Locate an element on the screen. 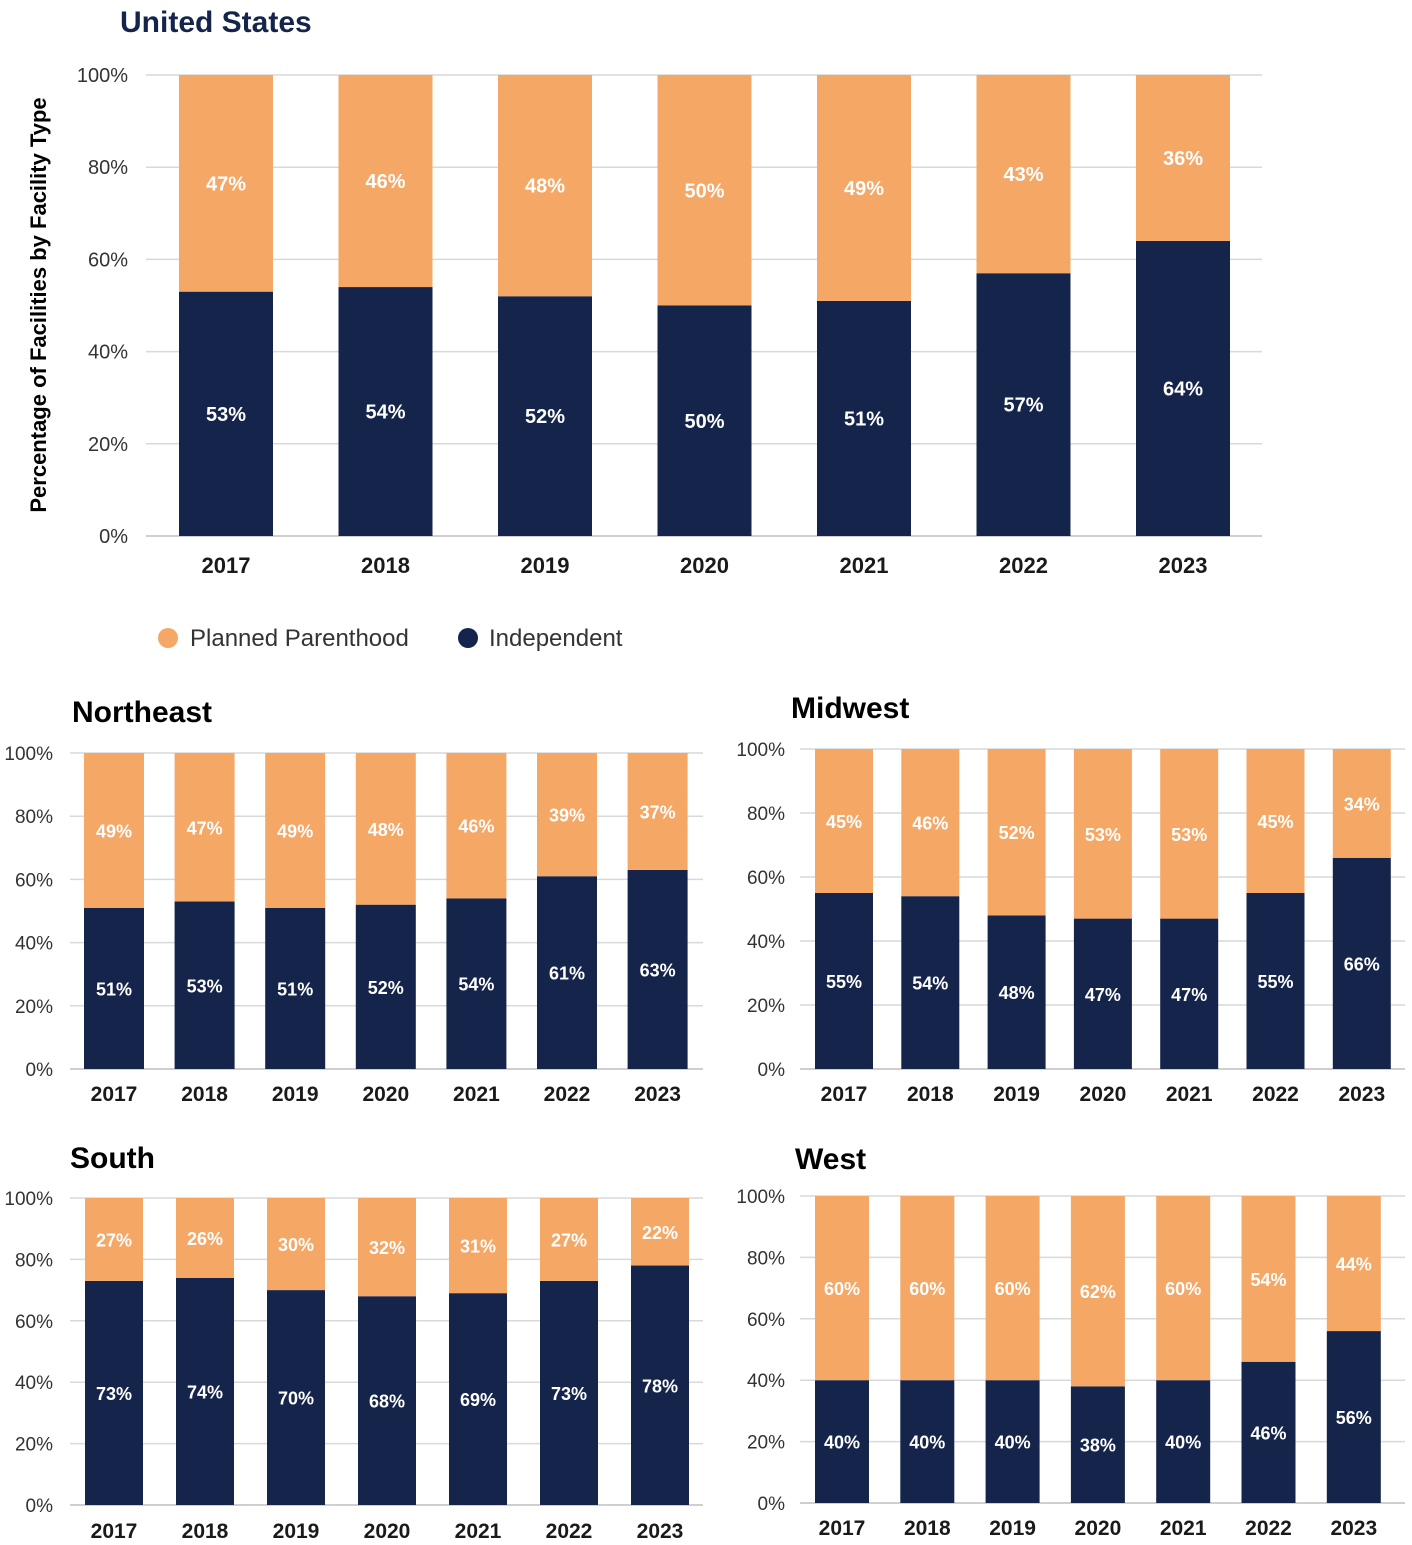 This screenshot has height=1545, width=1412. value-label-planned-parenthood-2020: 50% is located at coordinates (704, 191).